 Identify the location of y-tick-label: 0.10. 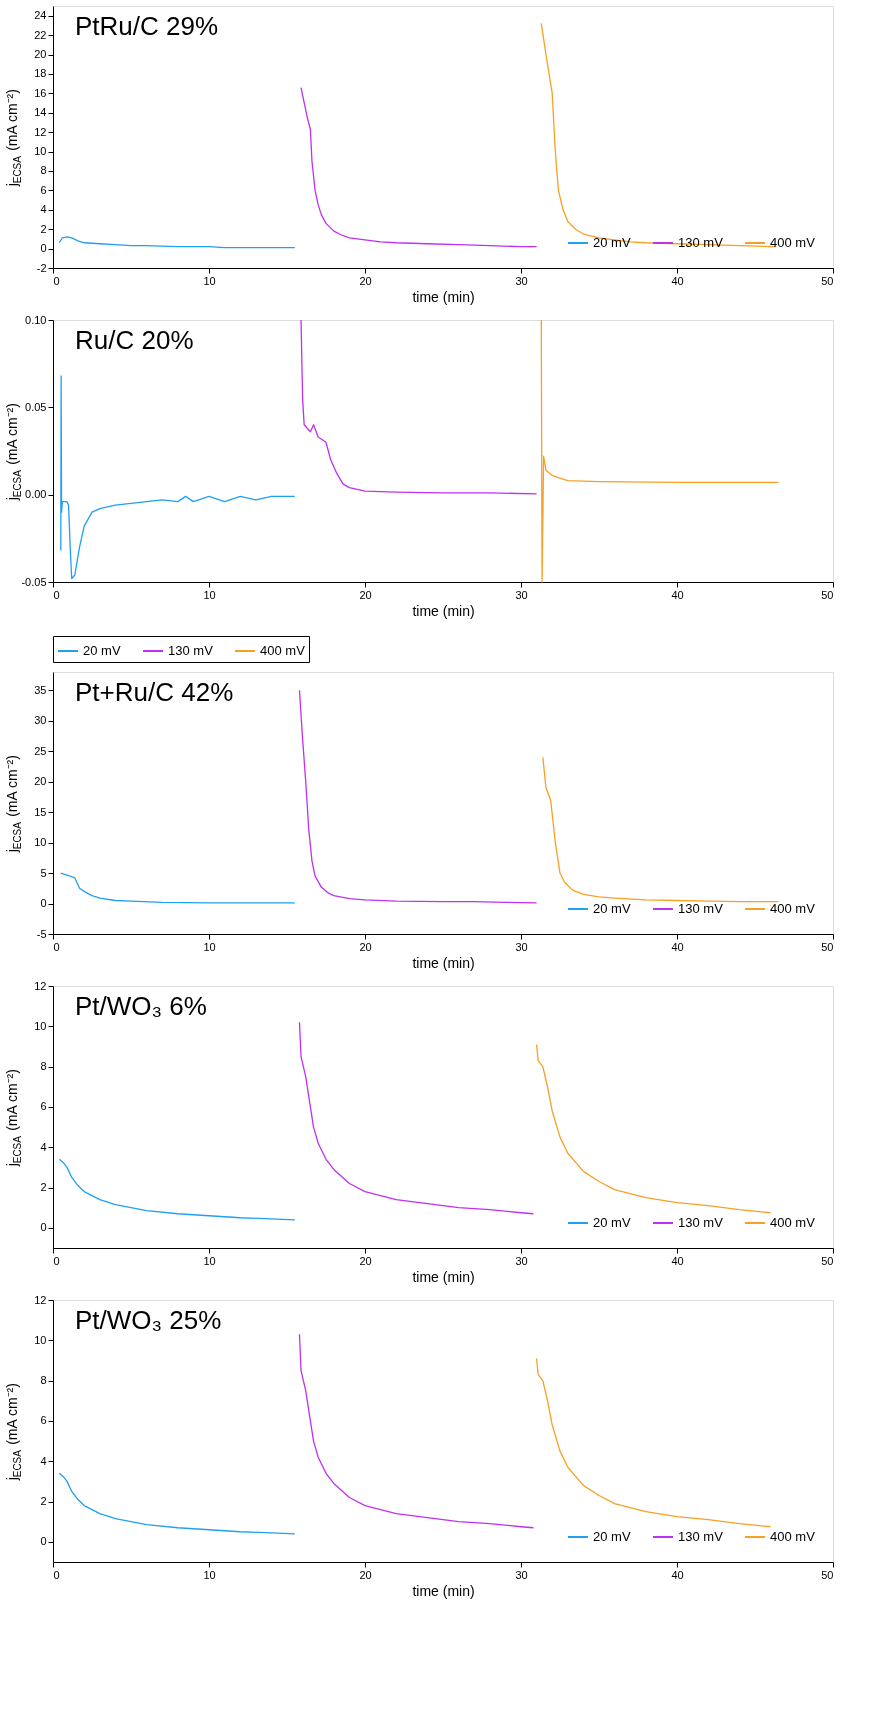
(36, 319).